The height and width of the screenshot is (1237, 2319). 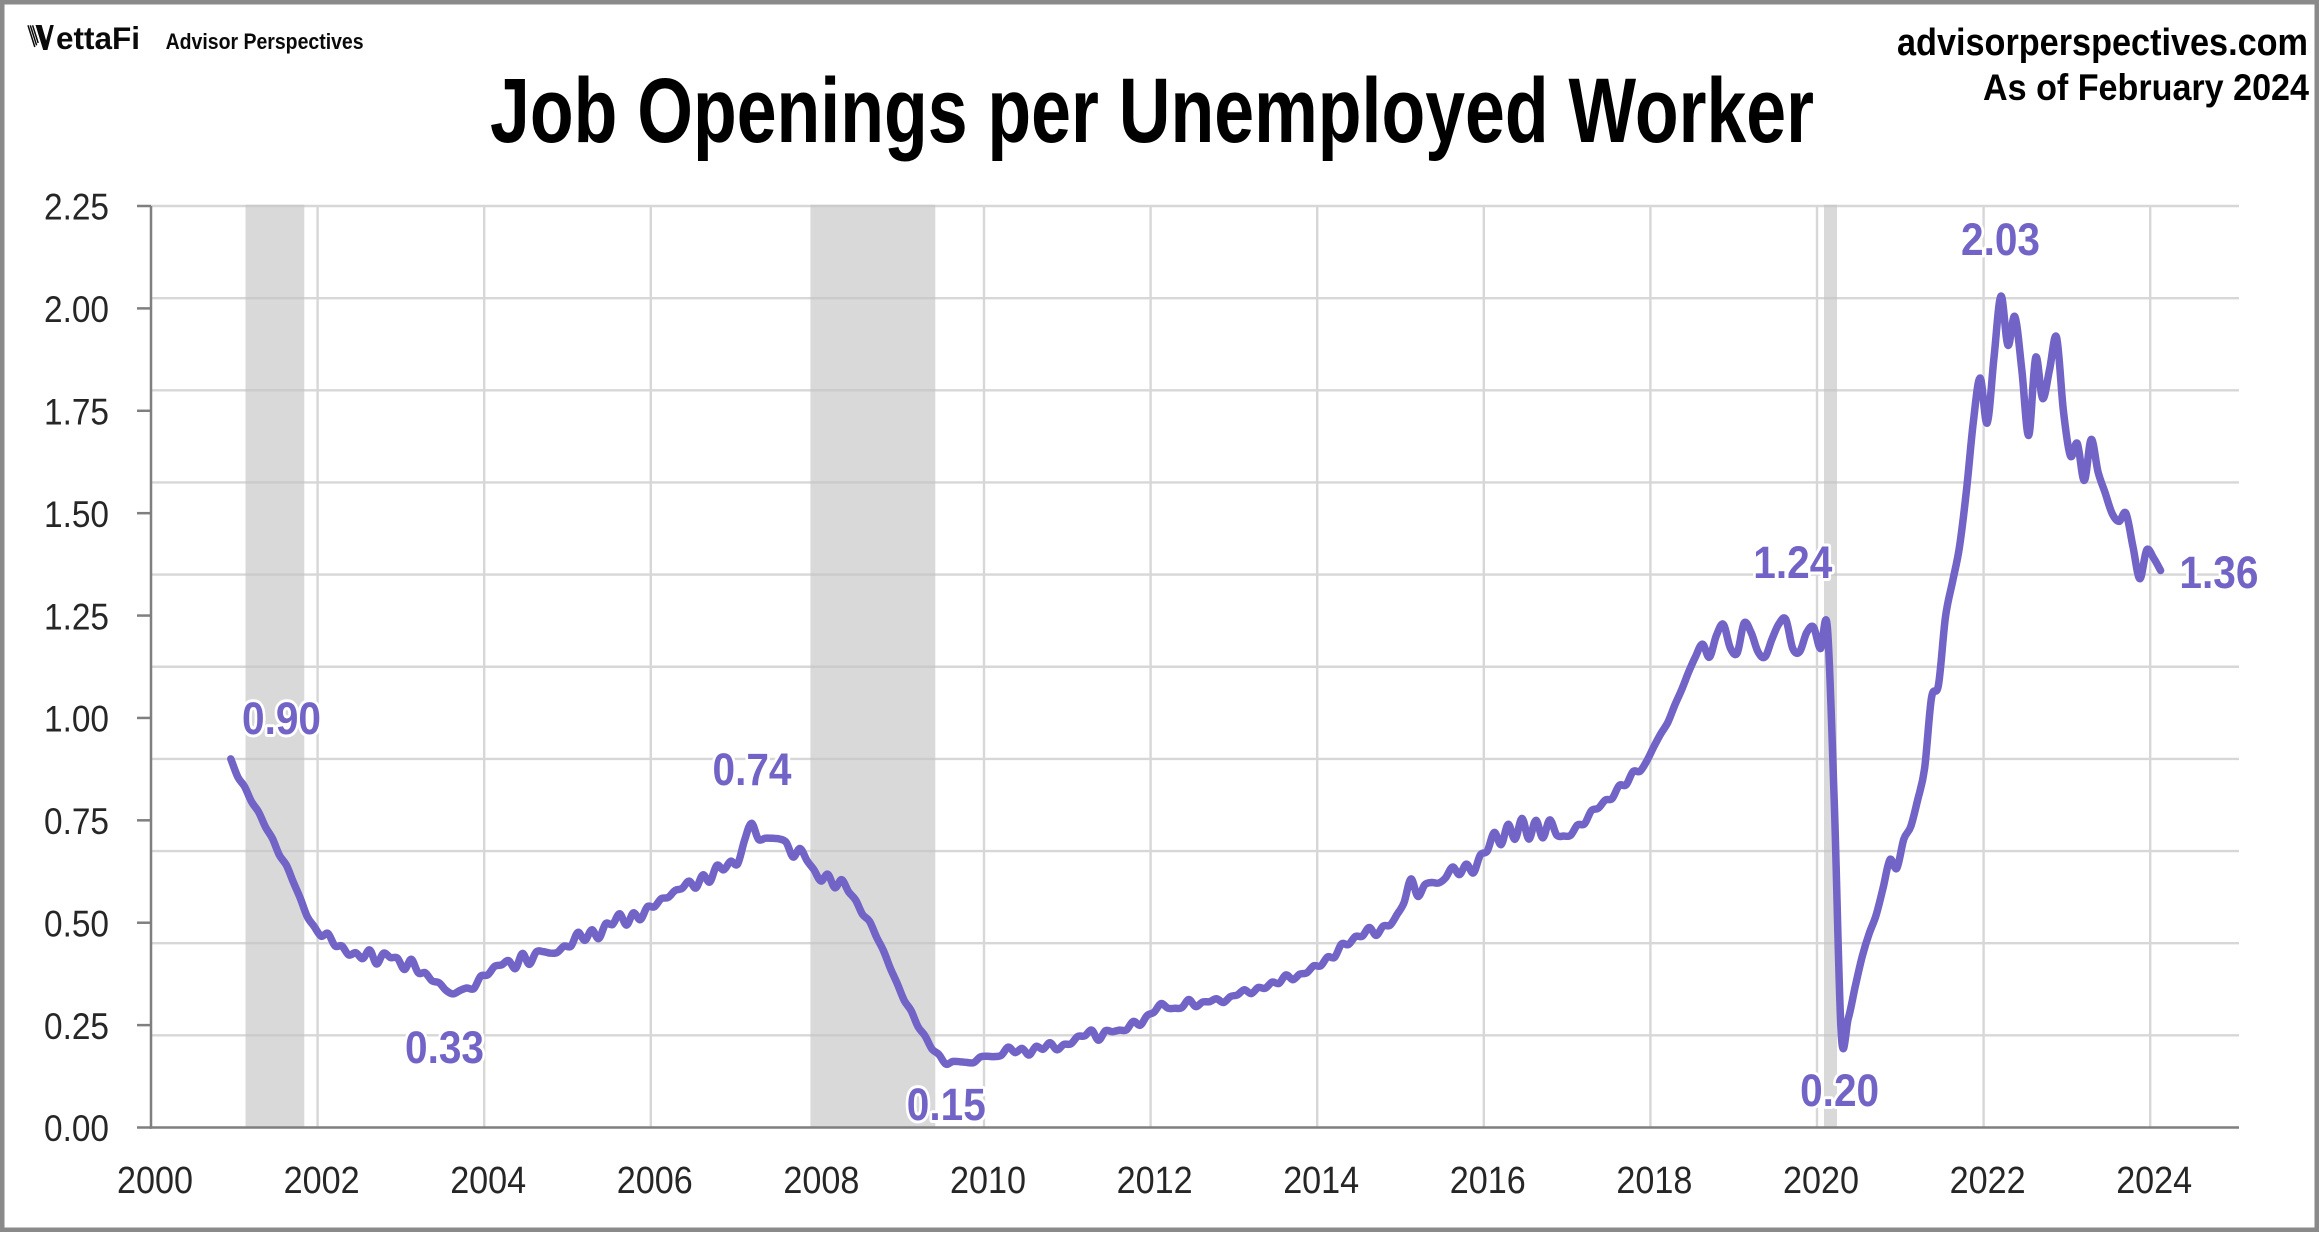 What do you see at coordinates (1839, 1090) in the screenshot?
I see `svg-text: 0.20` at bounding box center [1839, 1090].